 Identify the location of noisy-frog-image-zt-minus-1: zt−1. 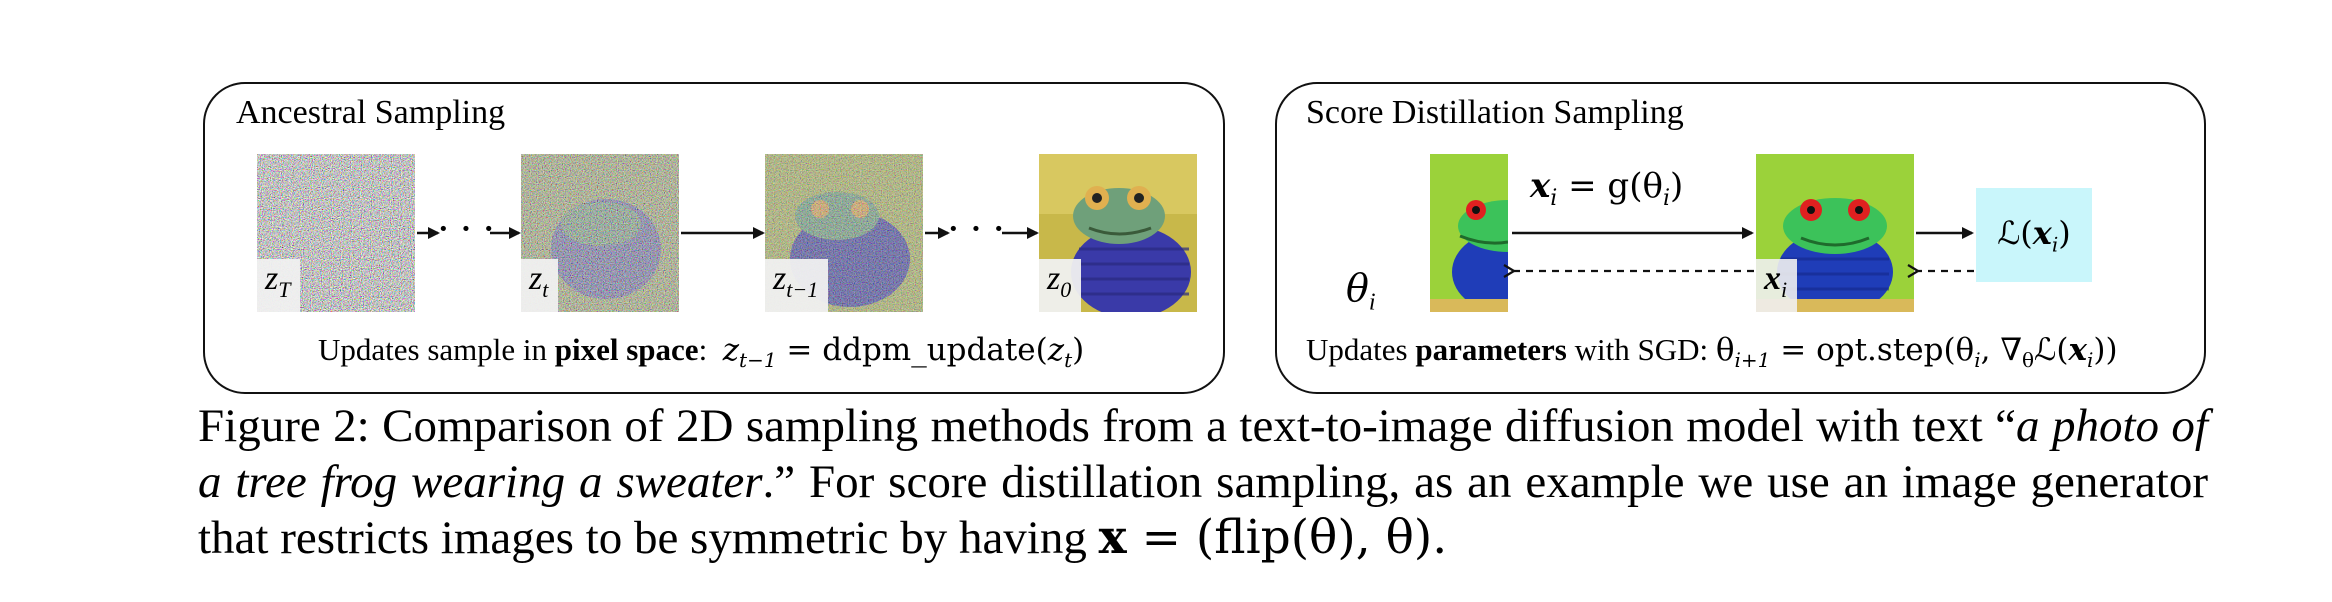
(844, 233).